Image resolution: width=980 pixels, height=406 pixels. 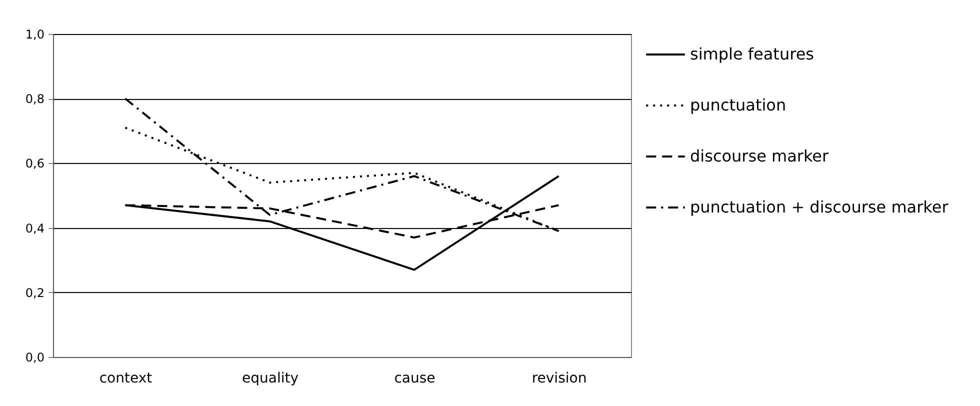 What do you see at coordinates (34, 163) in the screenshot?
I see `y-tick-label: 0,6` at bounding box center [34, 163].